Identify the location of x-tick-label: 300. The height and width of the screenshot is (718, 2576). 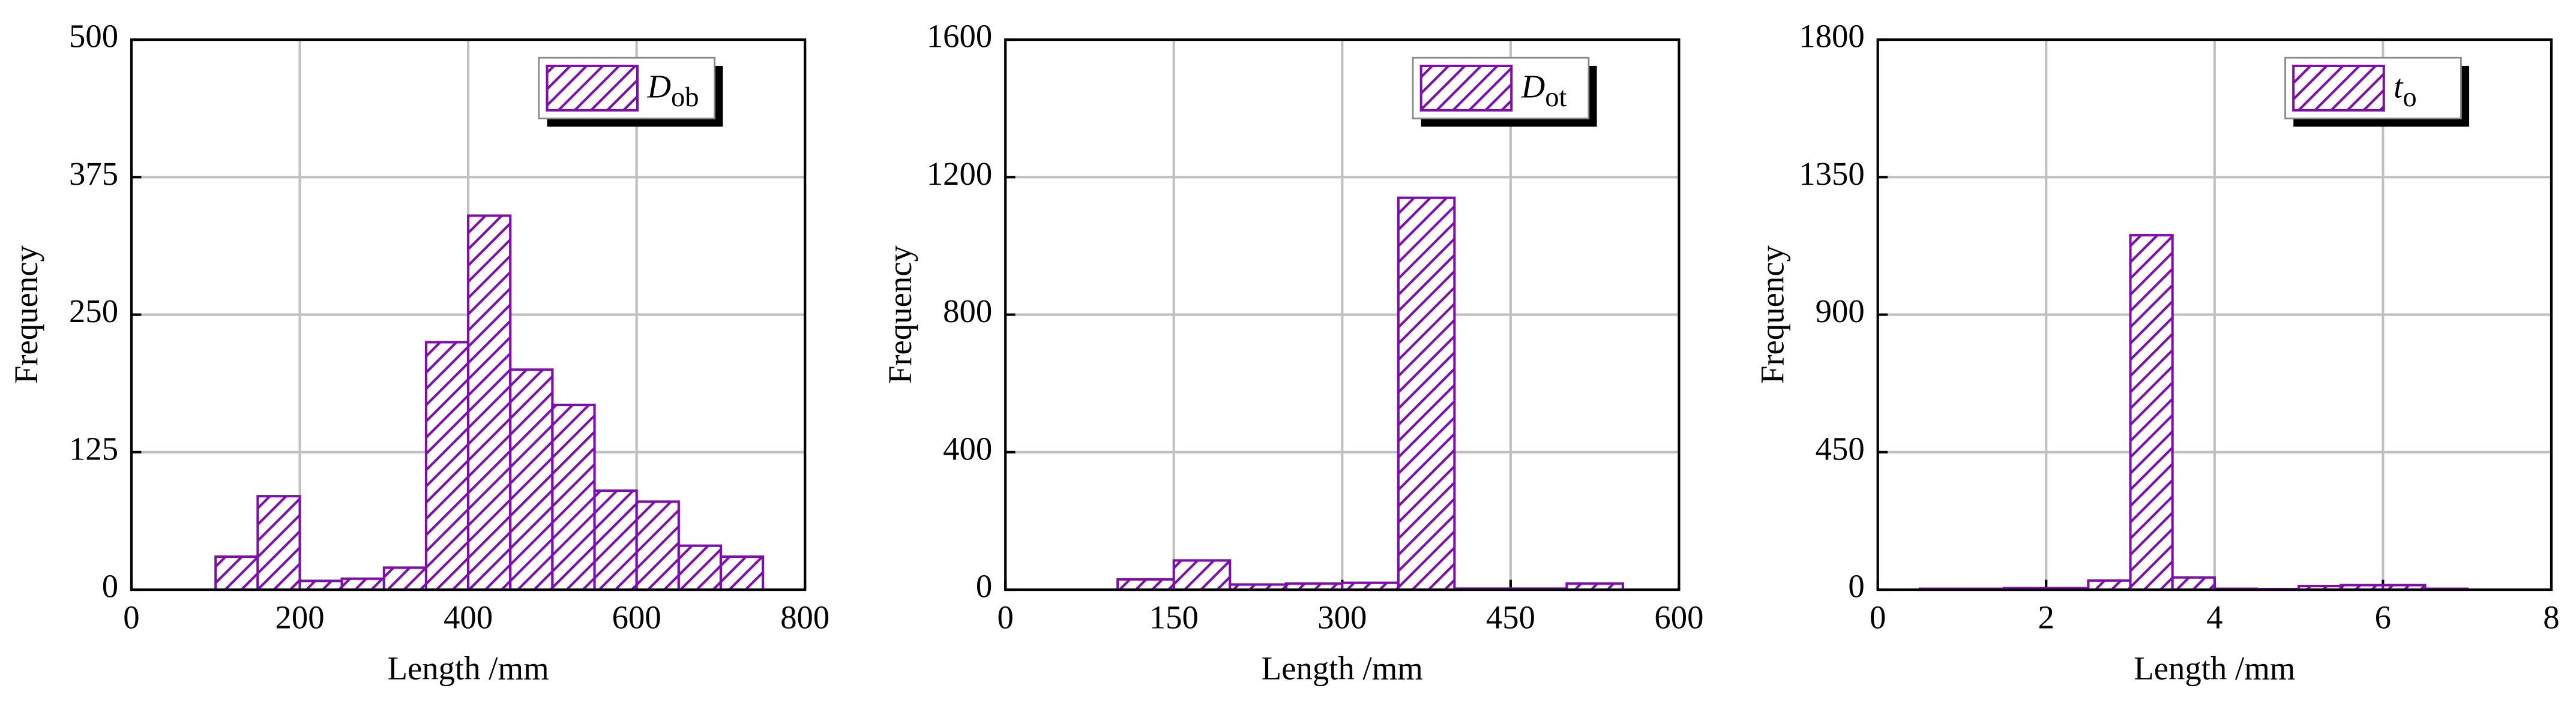
(1342, 617).